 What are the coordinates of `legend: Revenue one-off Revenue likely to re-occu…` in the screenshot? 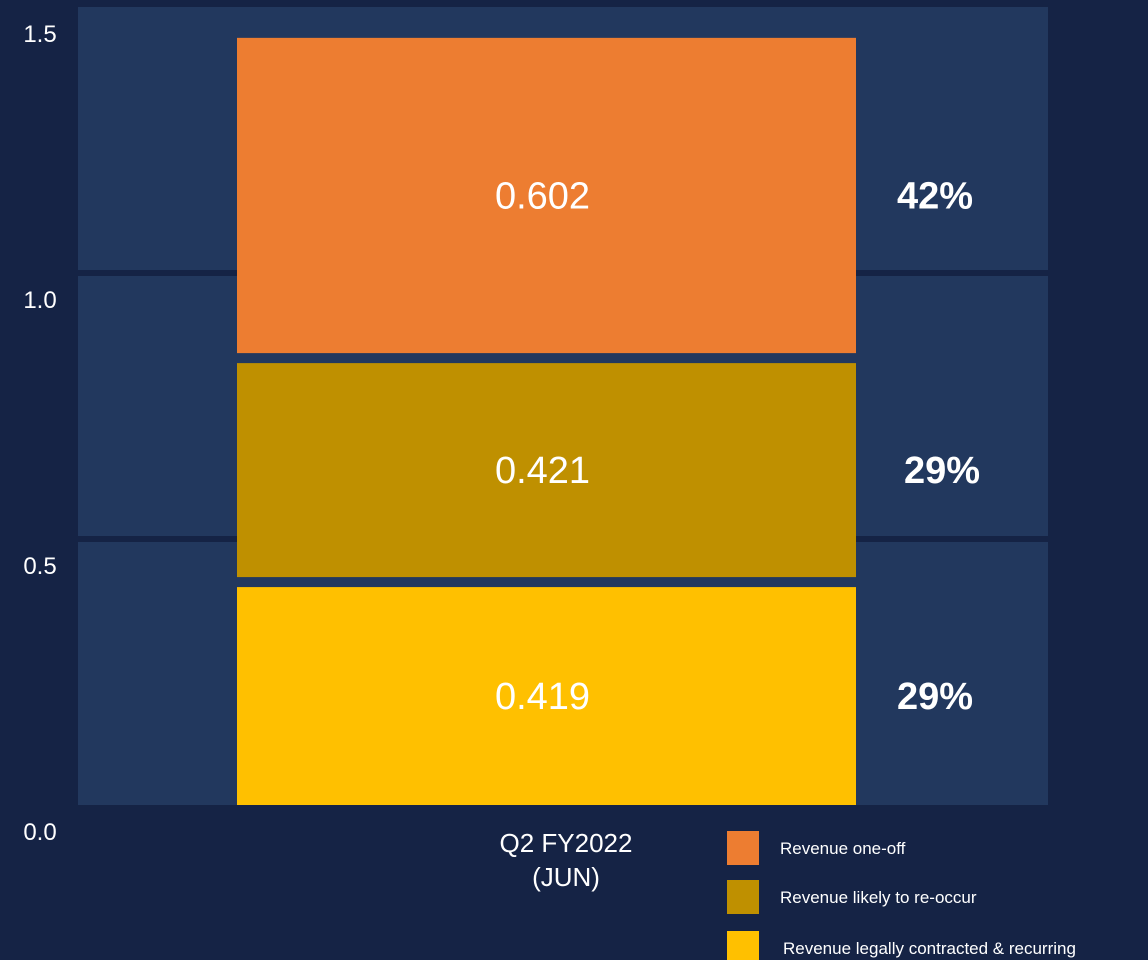 It's located at (901, 895).